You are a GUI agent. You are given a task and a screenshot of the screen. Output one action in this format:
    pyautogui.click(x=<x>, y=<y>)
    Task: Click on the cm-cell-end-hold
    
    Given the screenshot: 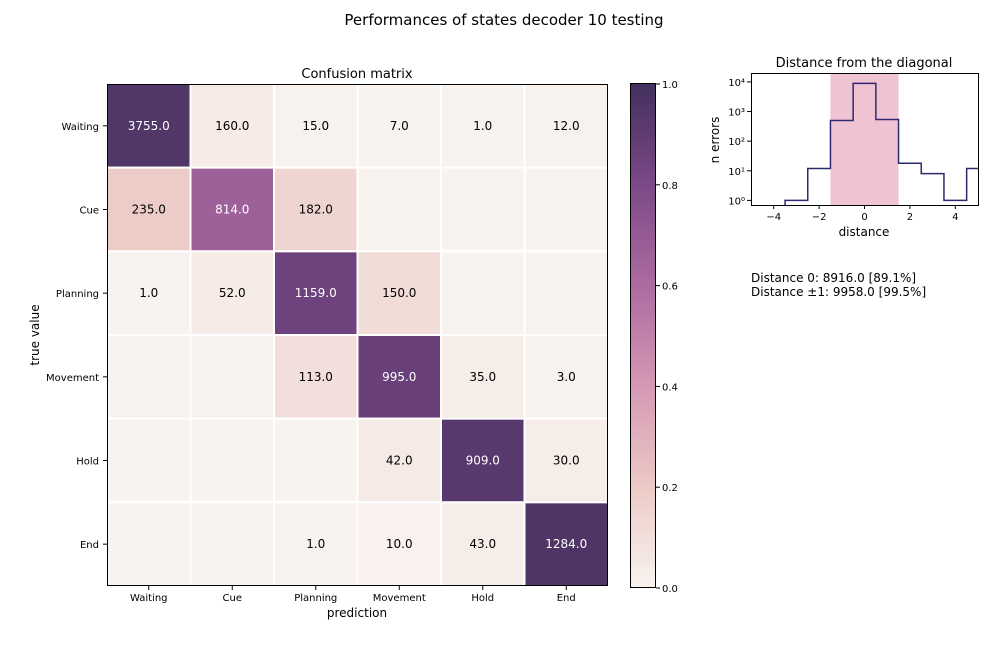 What is the action you would take?
    pyautogui.click(x=483, y=544)
    